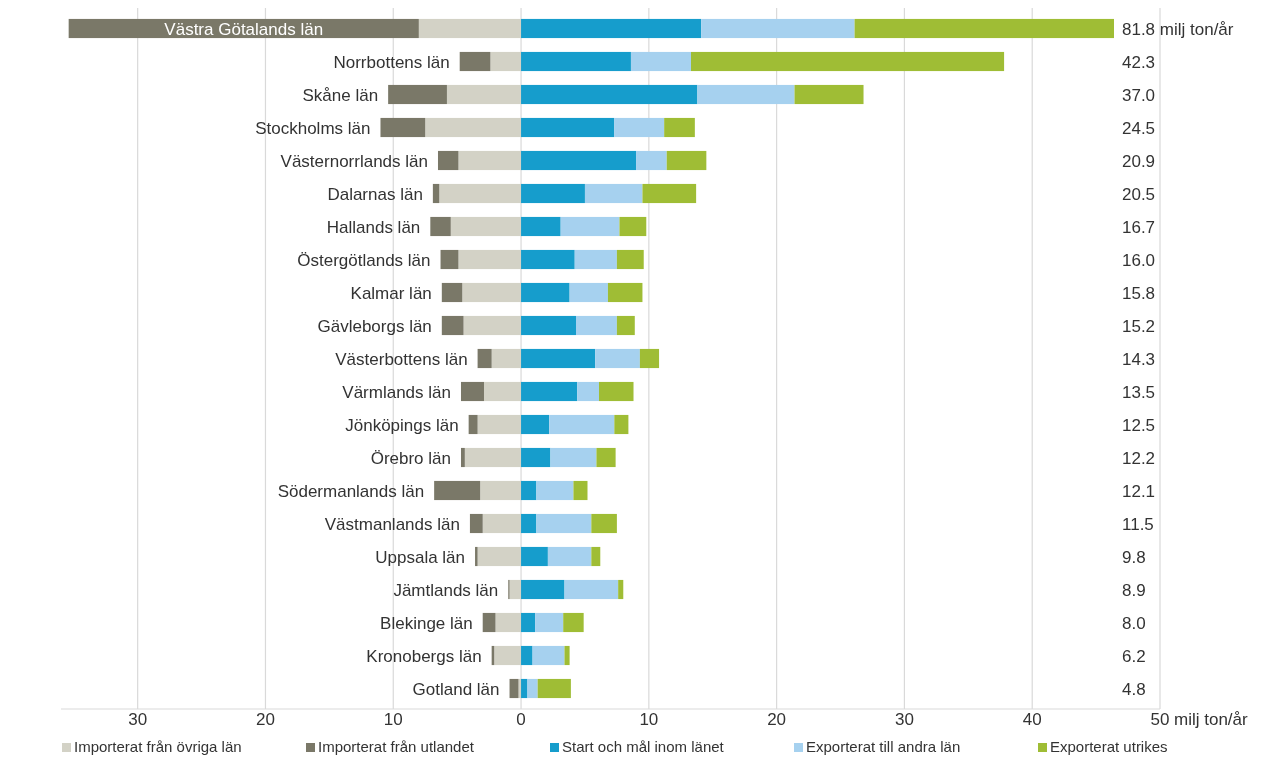 The image size is (1288, 763). What do you see at coordinates (420, 557) in the screenshot?
I see `y-tick-label: Uppsala län` at bounding box center [420, 557].